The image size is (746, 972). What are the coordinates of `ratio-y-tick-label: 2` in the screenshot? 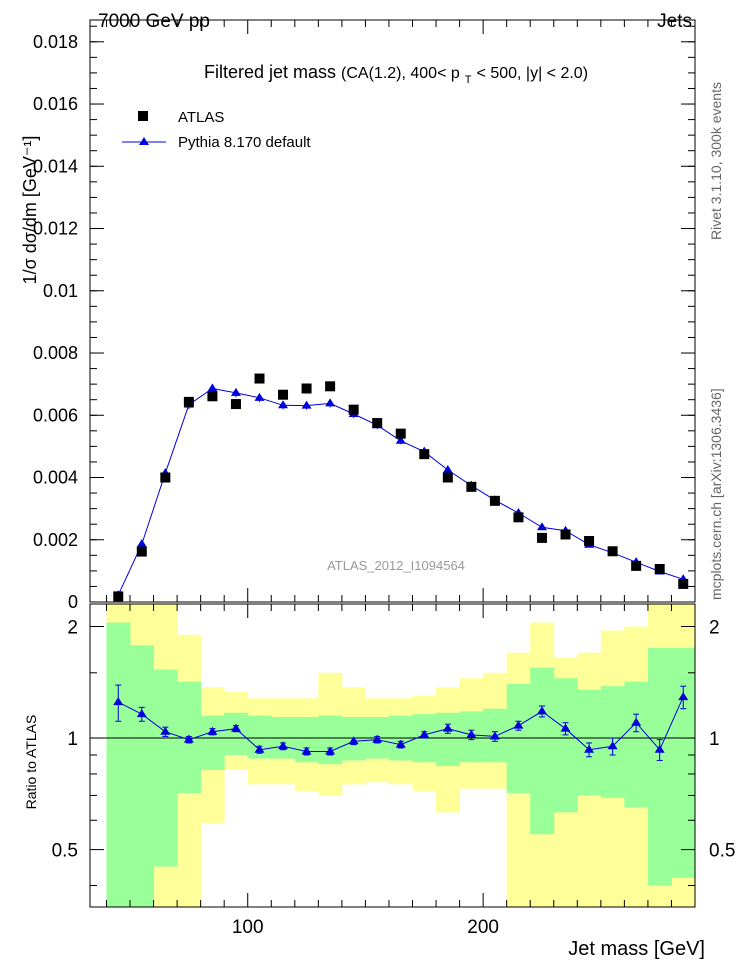 It's located at (72, 627).